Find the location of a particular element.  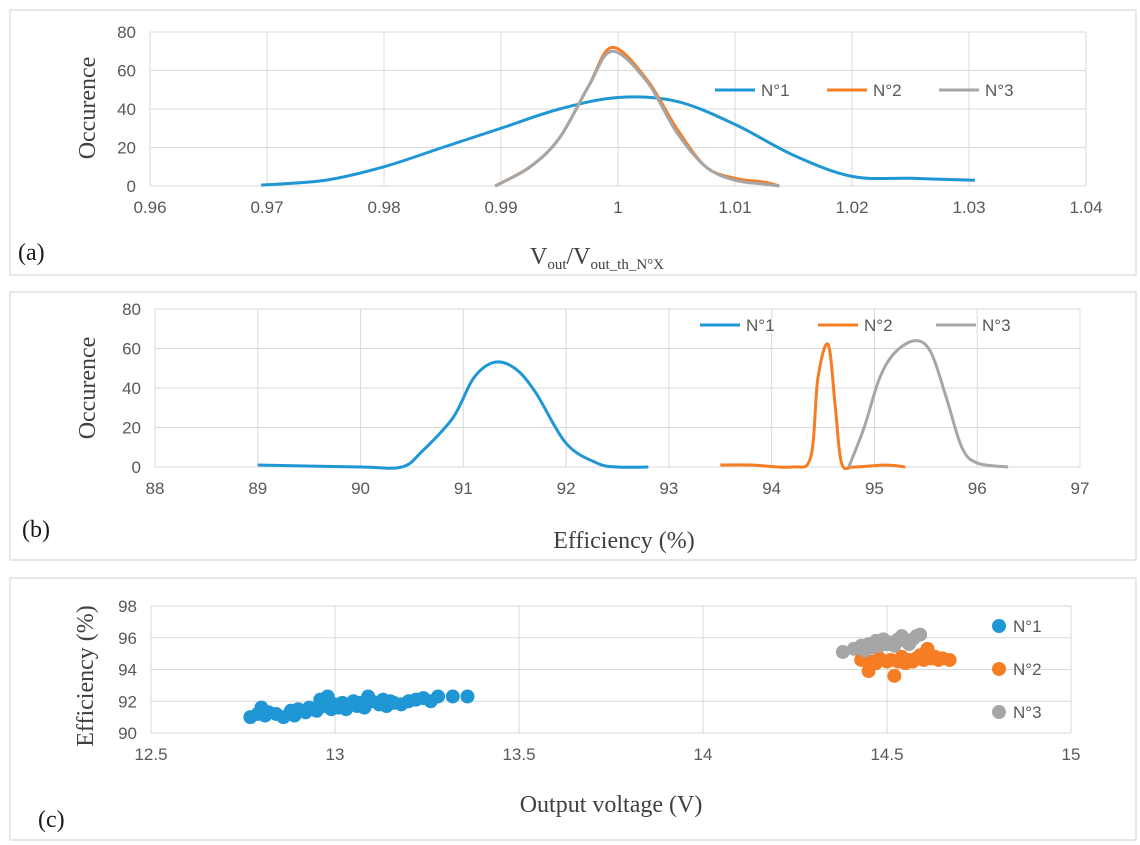

x-tick-label: 0.99 is located at coordinates (500, 207).